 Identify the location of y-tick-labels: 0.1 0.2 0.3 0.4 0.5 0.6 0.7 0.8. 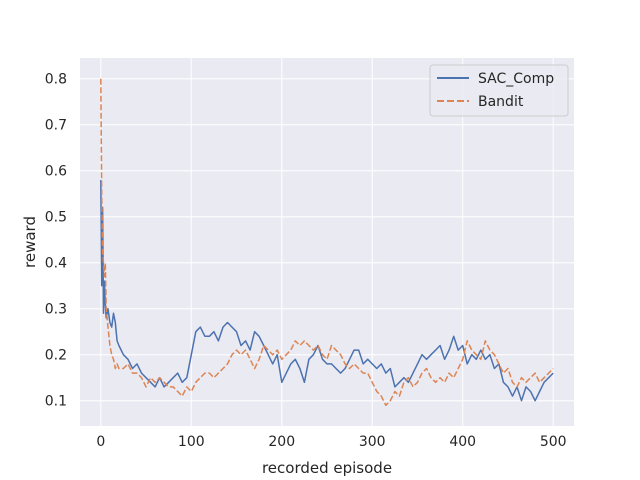
(56, 241).